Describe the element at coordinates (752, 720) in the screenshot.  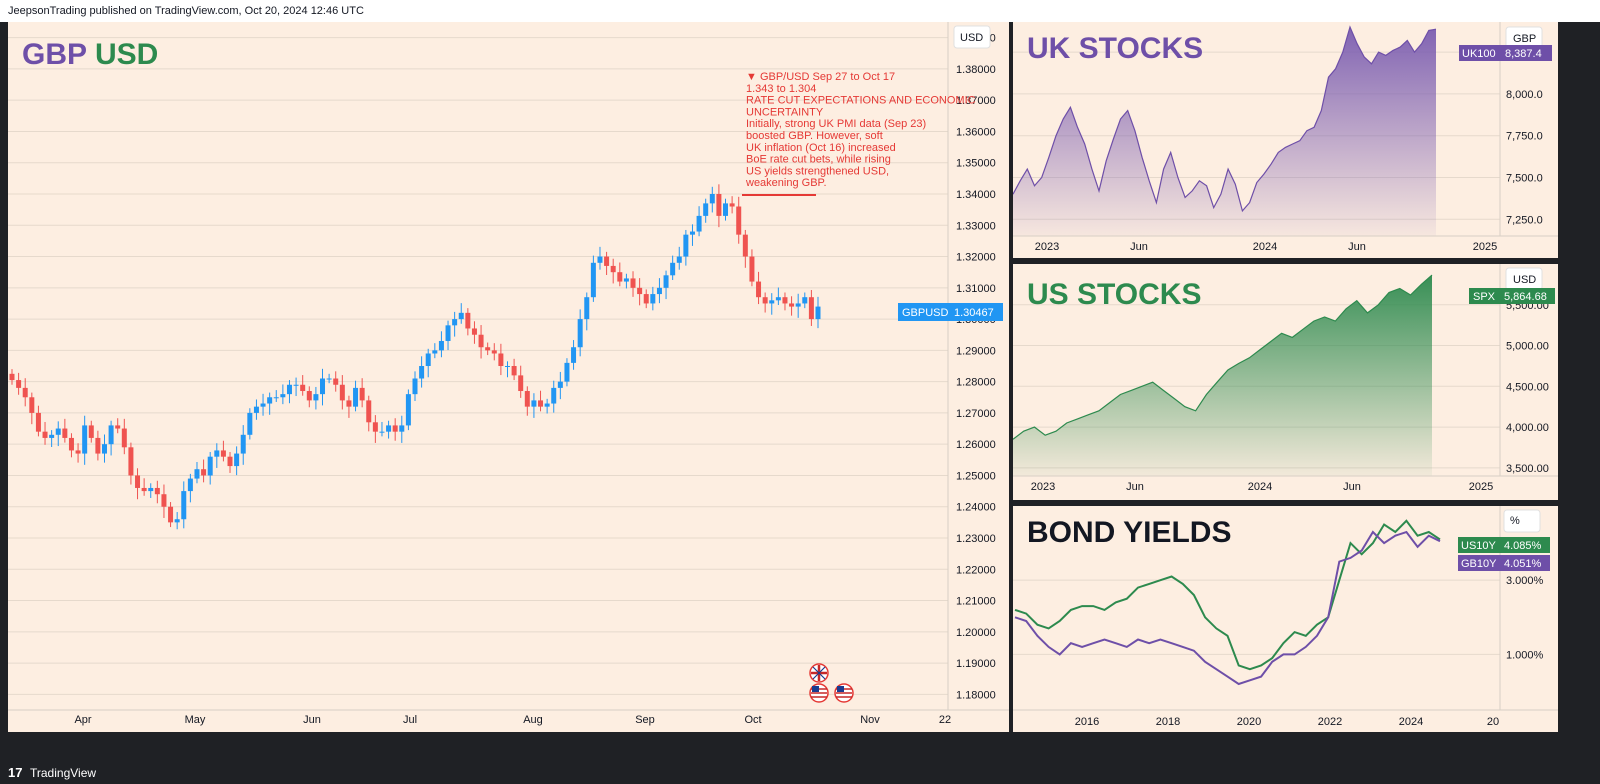
I see `gbp-x-tick-label: Oct` at that location.